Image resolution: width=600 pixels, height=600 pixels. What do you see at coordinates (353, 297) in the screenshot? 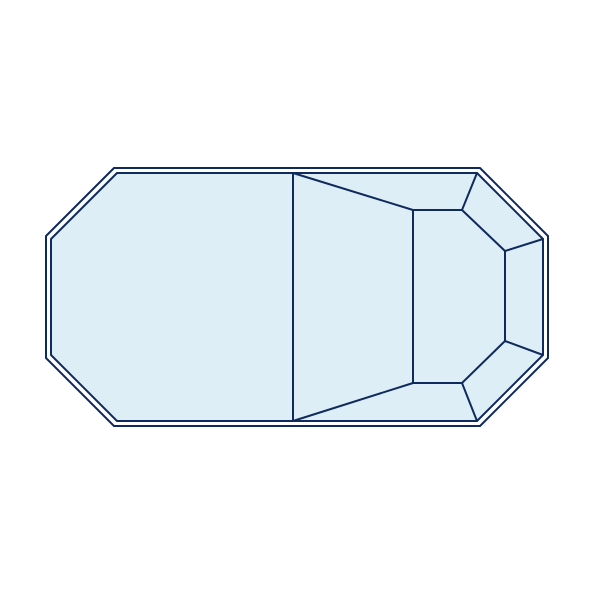
I see `transition-slope-outline` at bounding box center [353, 297].